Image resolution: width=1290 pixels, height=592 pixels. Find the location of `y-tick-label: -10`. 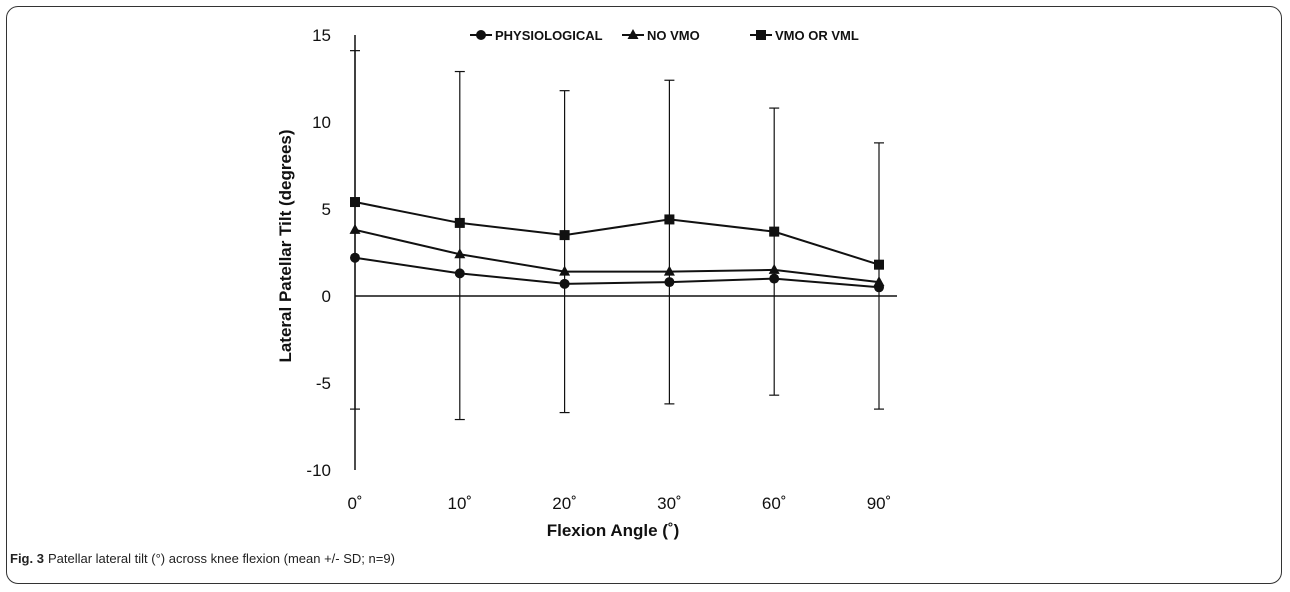

y-tick-label: -10 is located at coordinates (318, 470).